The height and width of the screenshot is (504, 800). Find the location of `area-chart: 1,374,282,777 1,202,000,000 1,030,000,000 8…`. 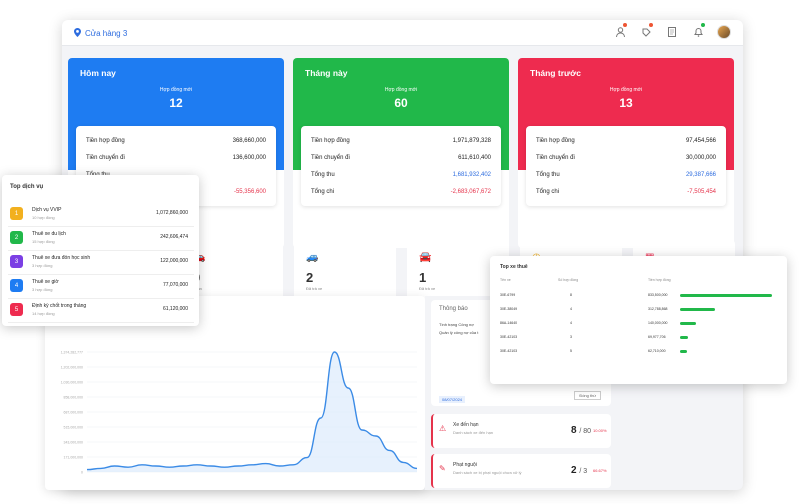

area-chart: 1,374,282,777 1,202,000,000 1,030,000,000 8… is located at coordinates (239, 413).